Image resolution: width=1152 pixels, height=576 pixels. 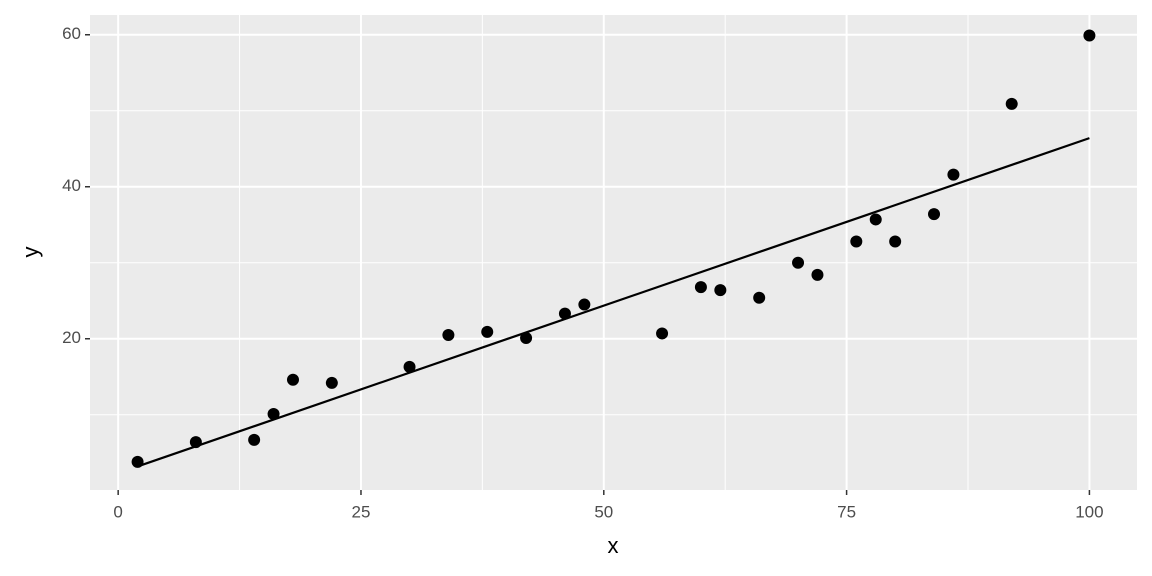 I want to click on x-axis-title: x, so click(x=613, y=545).